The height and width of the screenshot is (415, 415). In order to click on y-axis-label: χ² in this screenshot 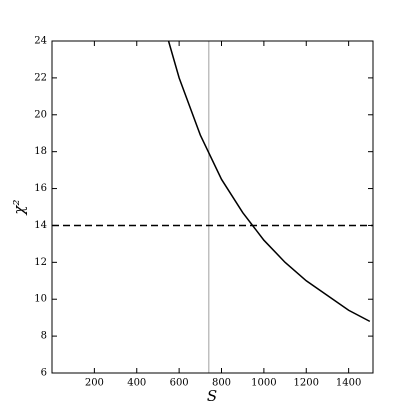, I will do `click(19, 207)`.